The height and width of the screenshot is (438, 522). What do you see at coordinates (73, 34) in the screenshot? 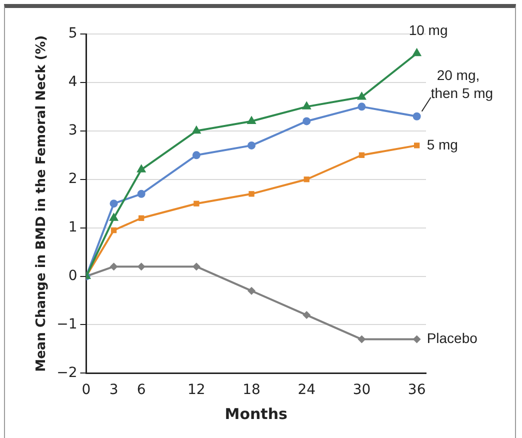
I see `y-tick-label: 5` at bounding box center [73, 34].